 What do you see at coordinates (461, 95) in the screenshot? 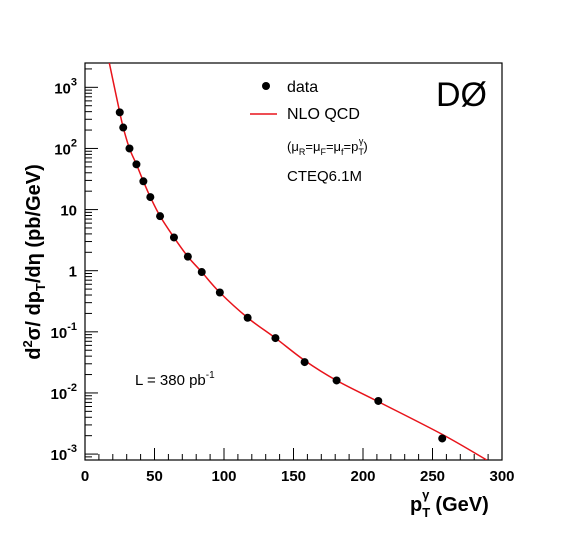
I see `experiment-label: DØ` at bounding box center [461, 95].